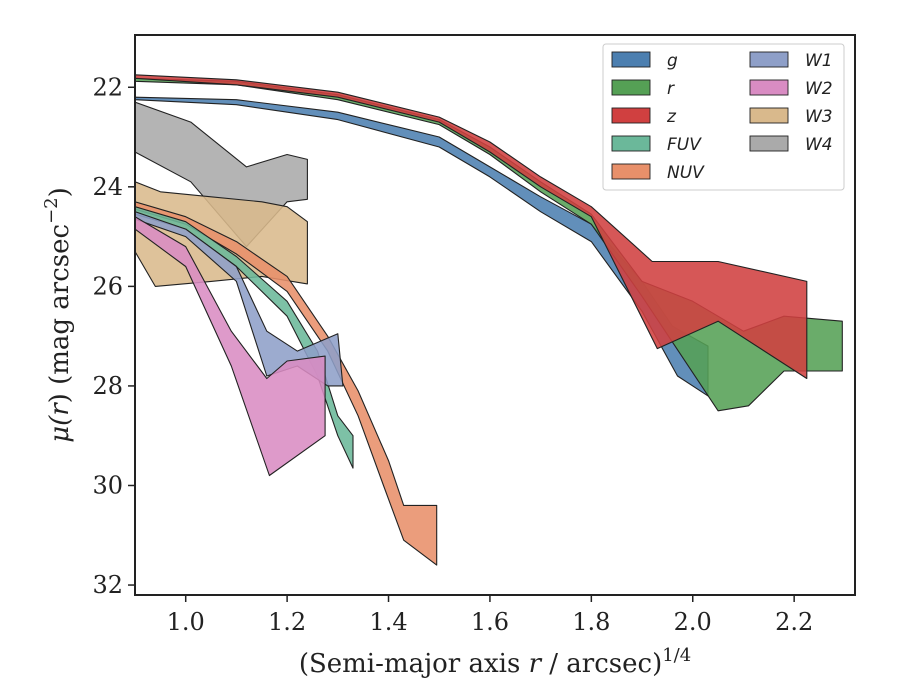 This screenshot has height=700, width=900. What do you see at coordinates (819, 117) in the screenshot?
I see `legend-label-w3: W3` at bounding box center [819, 117].